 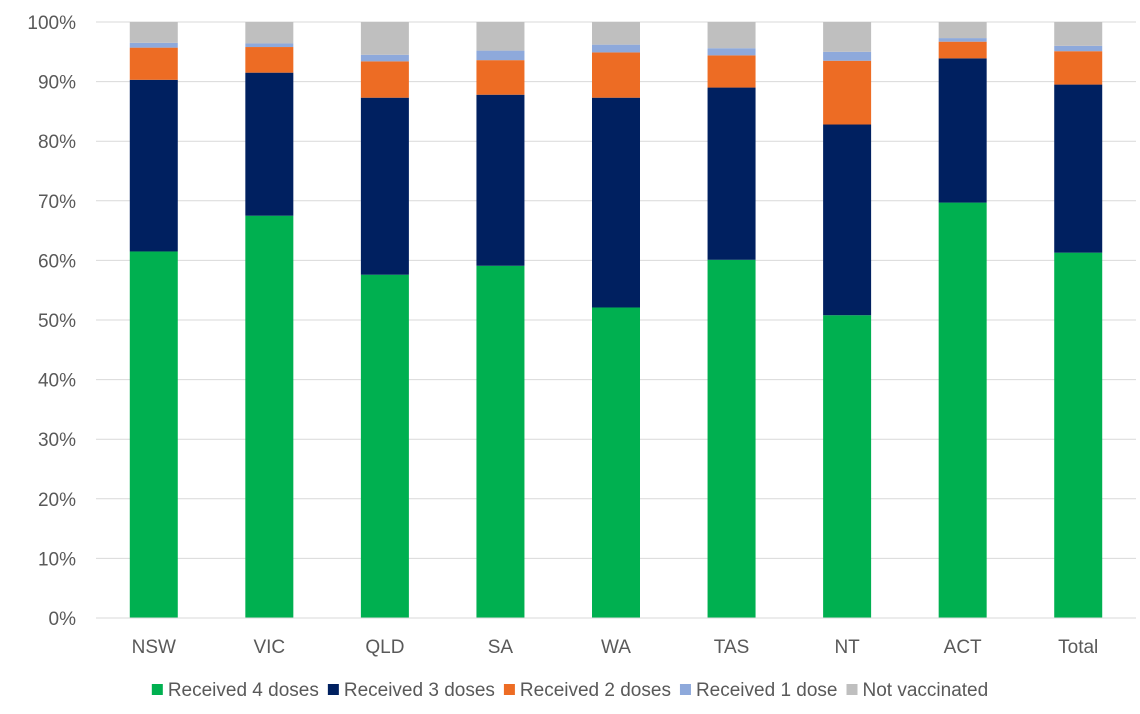 I want to click on y-axis-tick-labels: 0% 10% 20% 30% 40% 50% 60% 70% 80% 90% 100%, so click(x=51, y=321).